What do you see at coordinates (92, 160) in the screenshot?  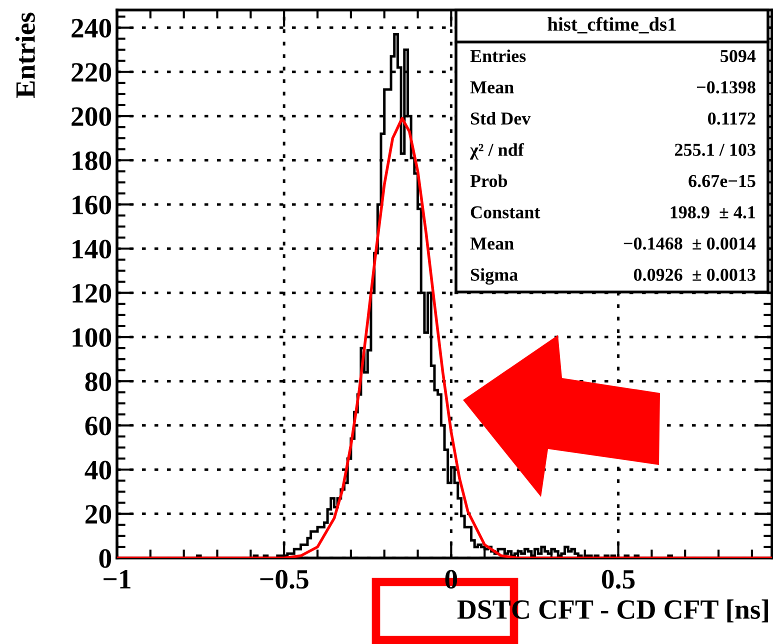 I see `y-tick-label: 180` at bounding box center [92, 160].